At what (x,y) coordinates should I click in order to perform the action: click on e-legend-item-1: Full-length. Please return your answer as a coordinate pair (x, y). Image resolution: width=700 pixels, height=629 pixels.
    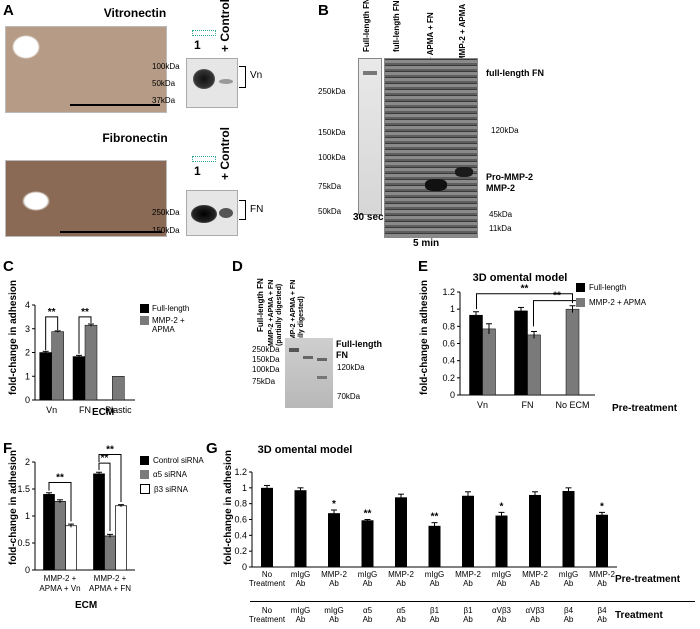
    Looking at the image, I should click on (626, 287).